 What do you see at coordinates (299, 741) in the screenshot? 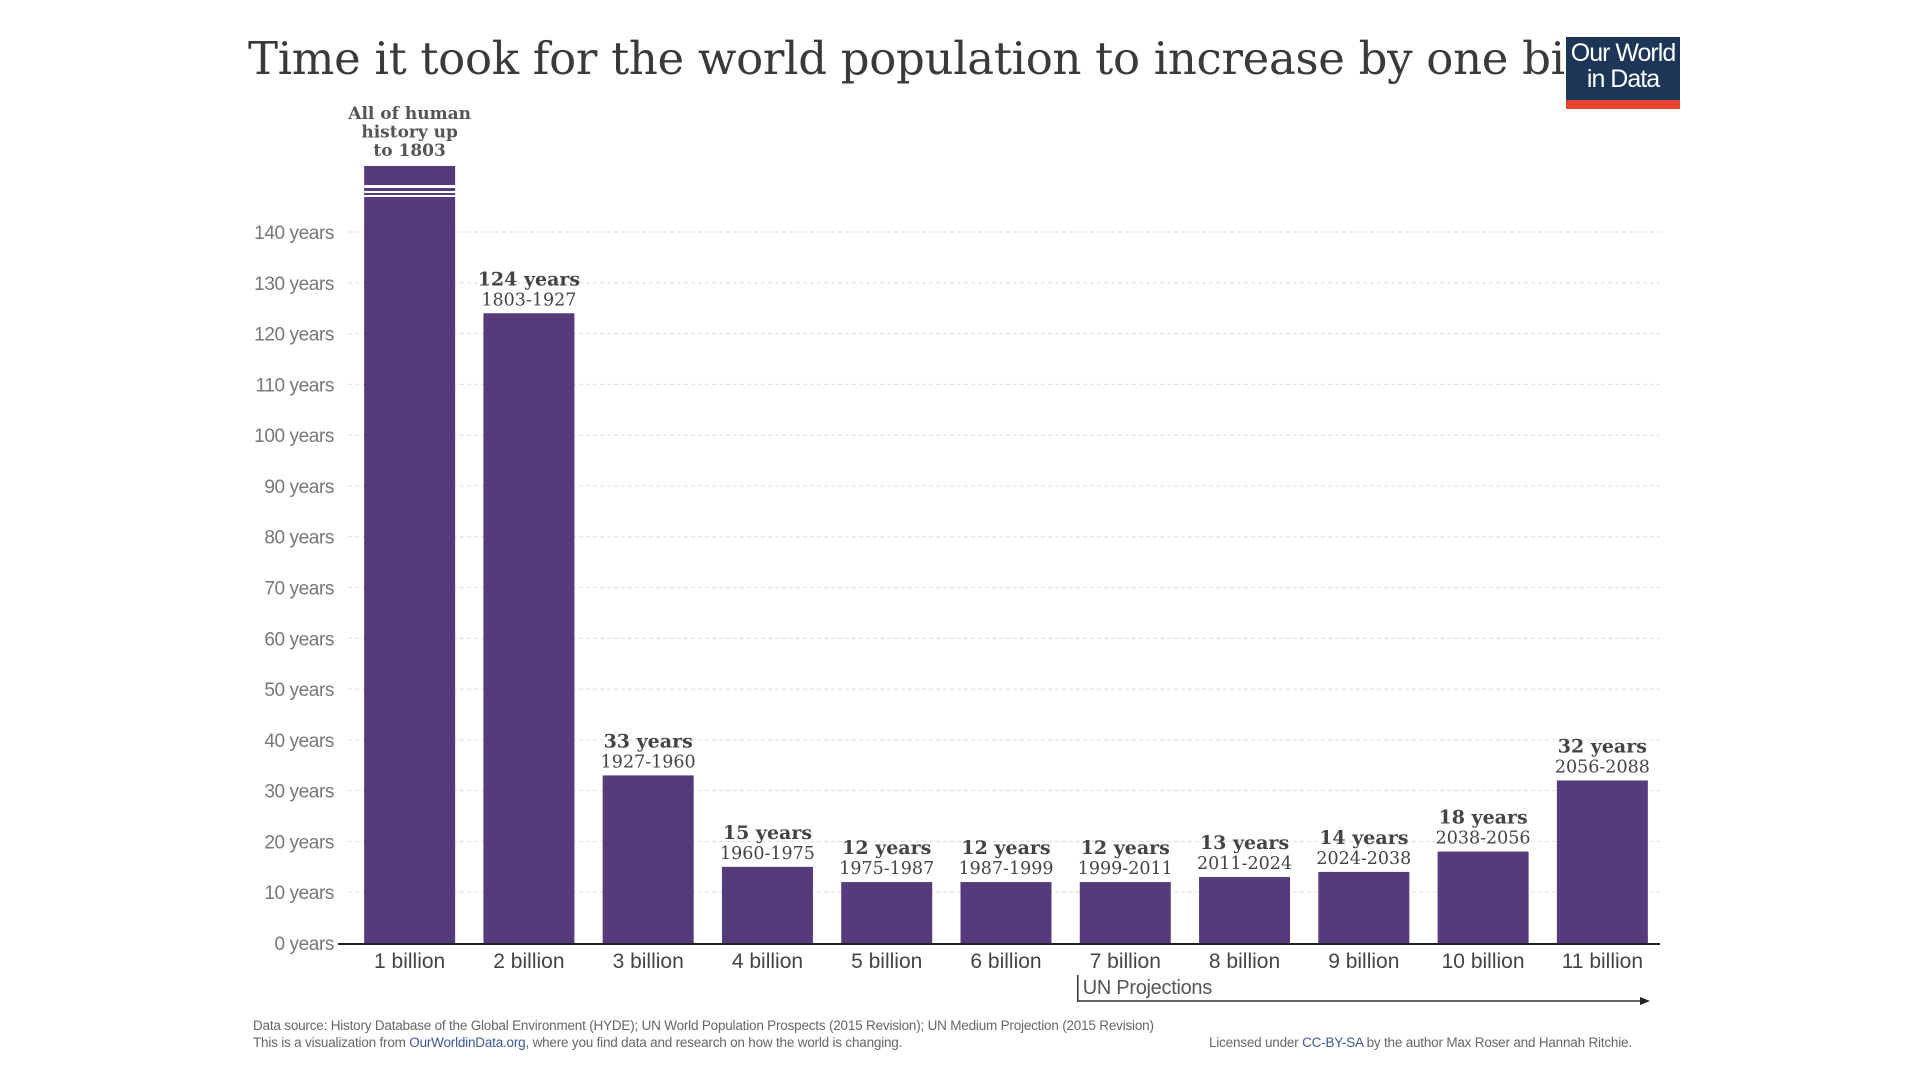
I see `y-tick-label: 40 years` at bounding box center [299, 741].